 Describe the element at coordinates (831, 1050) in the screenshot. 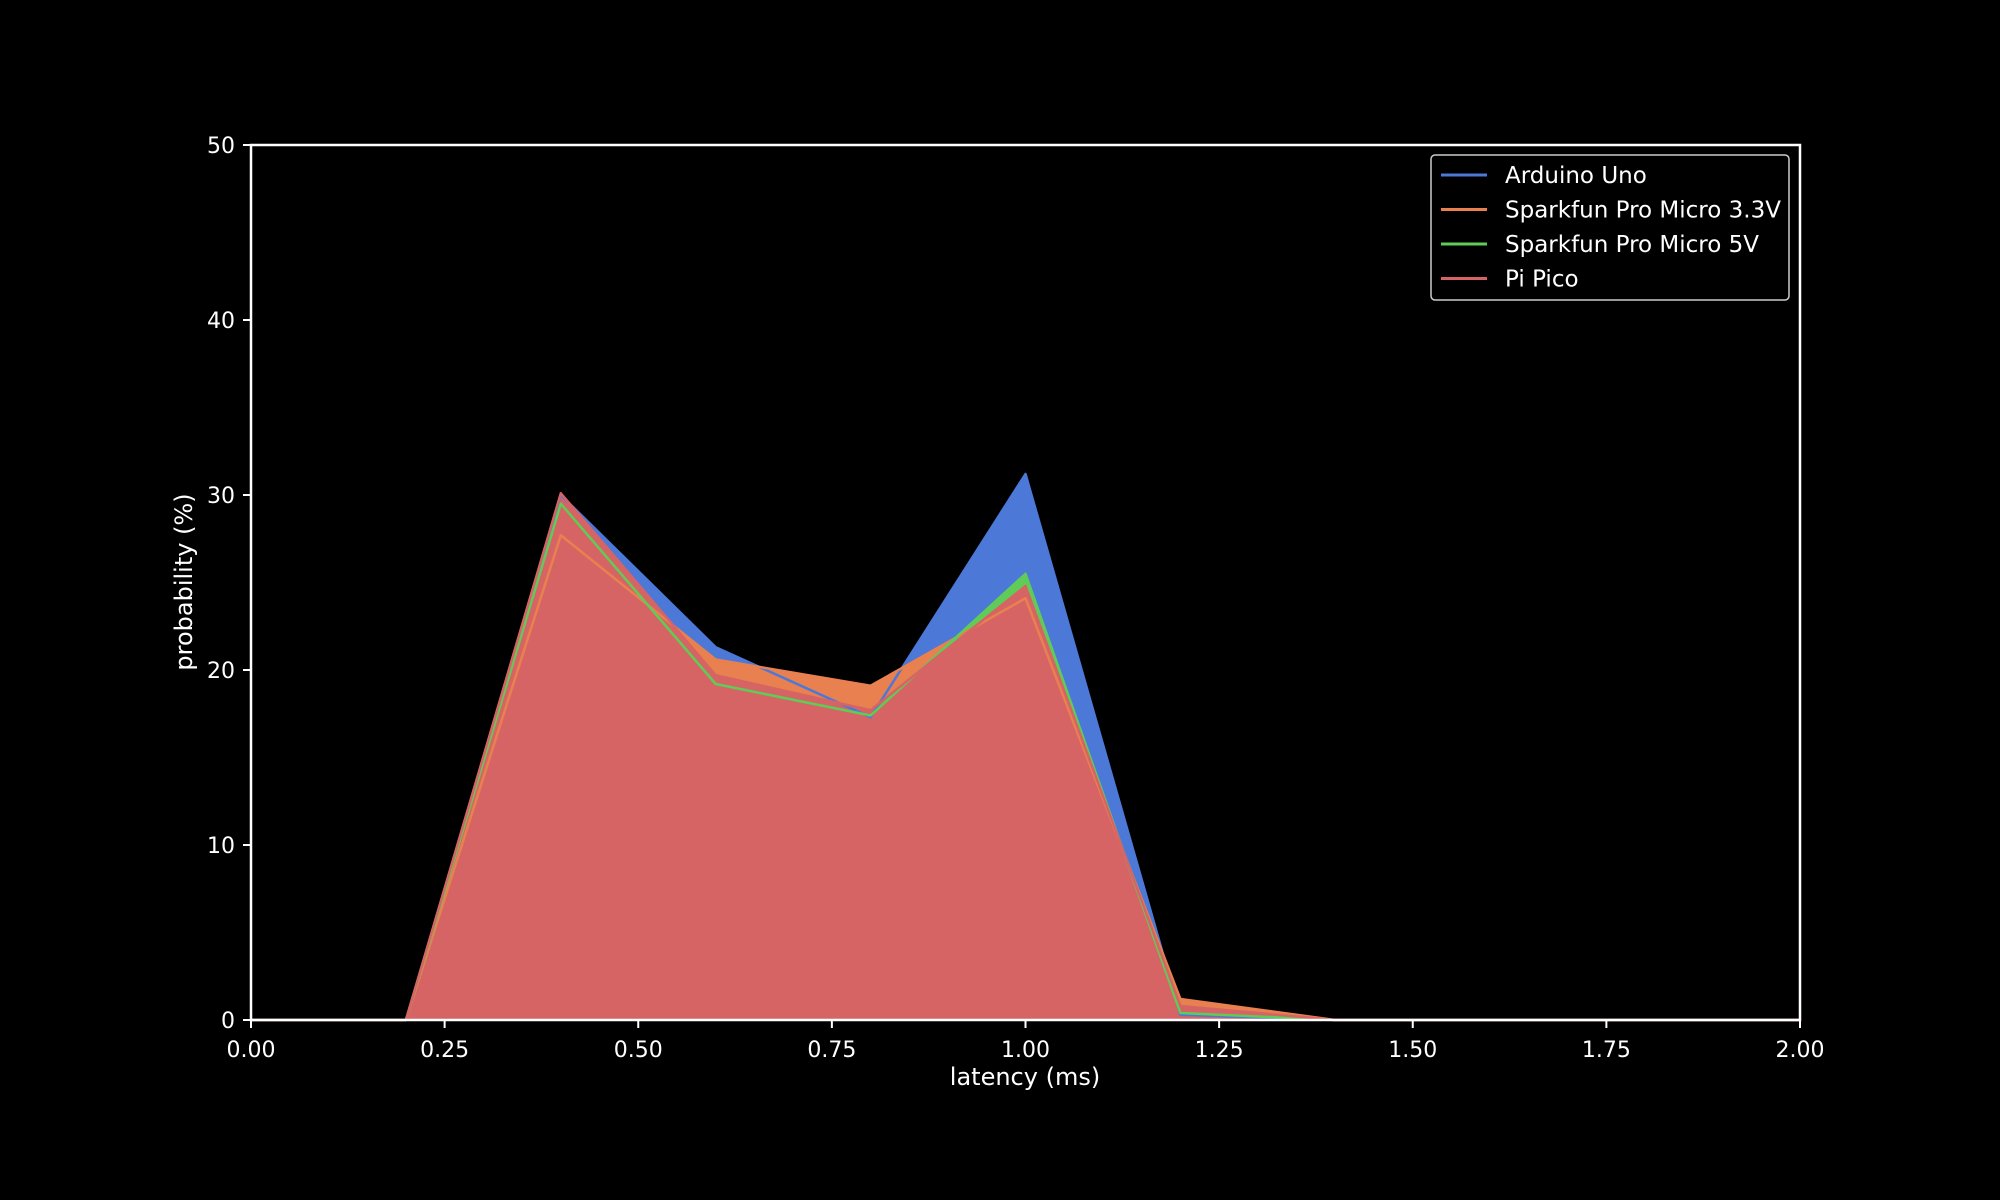

I see `x-tick-label: 0.75` at that location.